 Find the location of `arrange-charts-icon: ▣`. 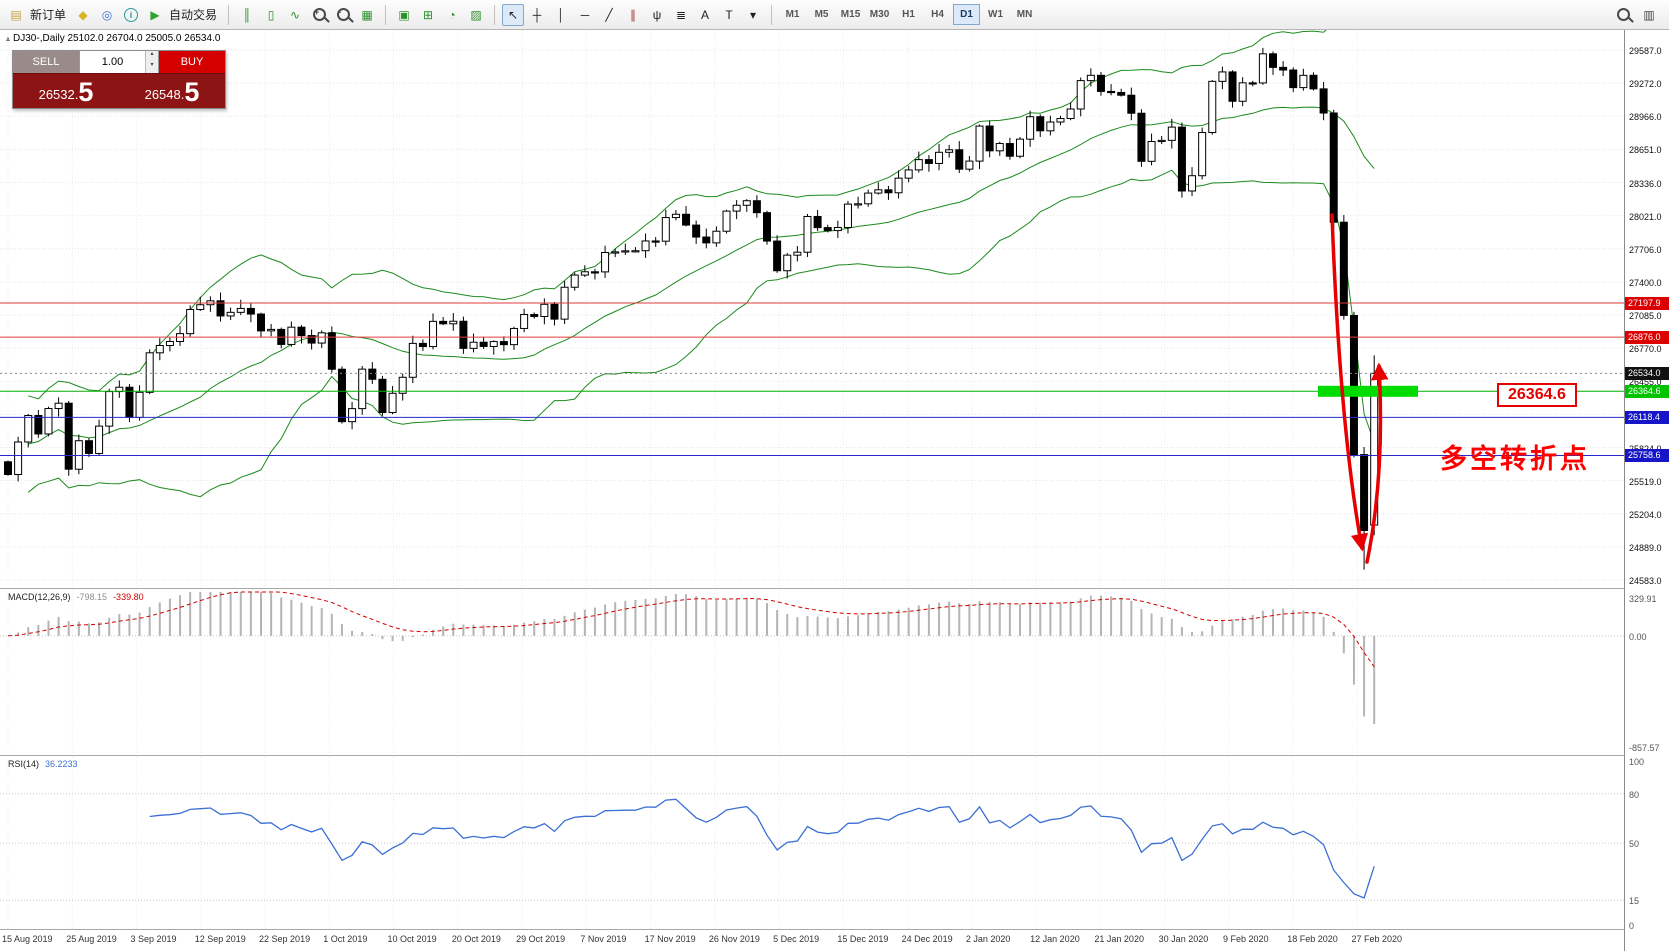

arrange-charts-icon: ▣ is located at coordinates (404, 14).